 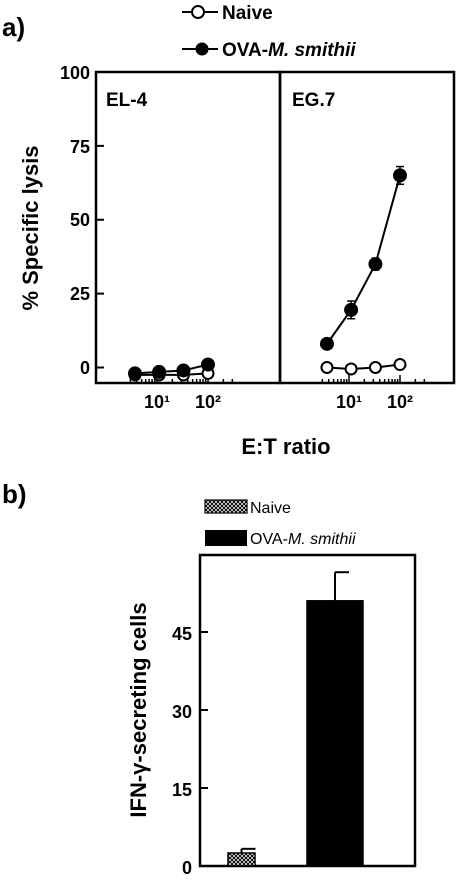 What do you see at coordinates (80, 147) in the screenshot?
I see `ytick-a-75: 75` at bounding box center [80, 147].